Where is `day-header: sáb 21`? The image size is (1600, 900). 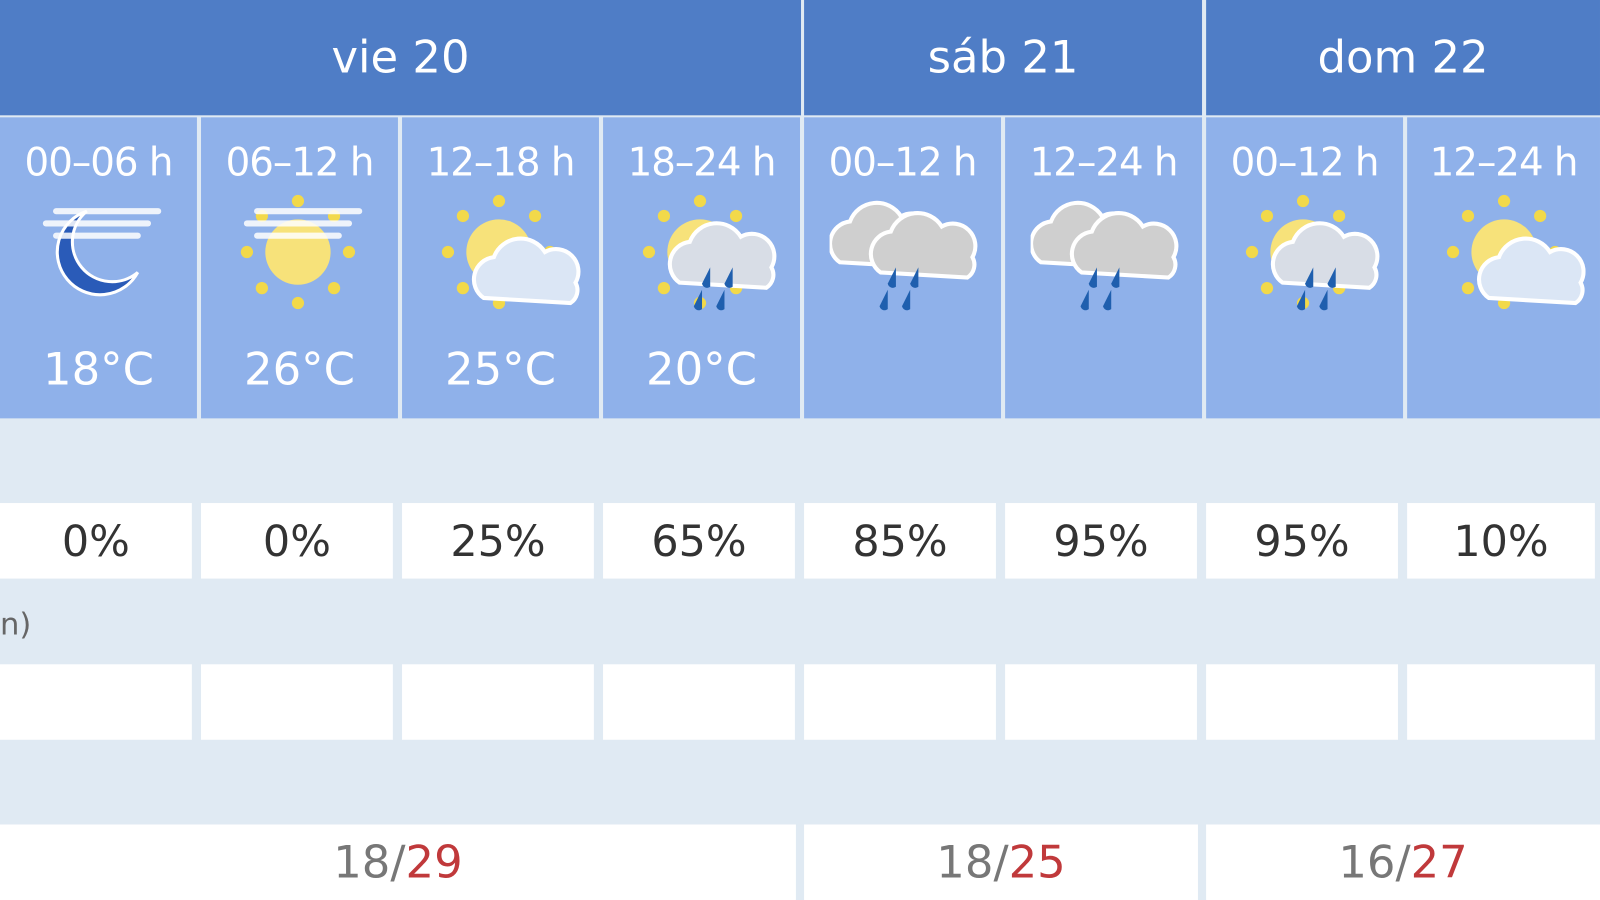 day-header: sáb 21 is located at coordinates (1003, 58).